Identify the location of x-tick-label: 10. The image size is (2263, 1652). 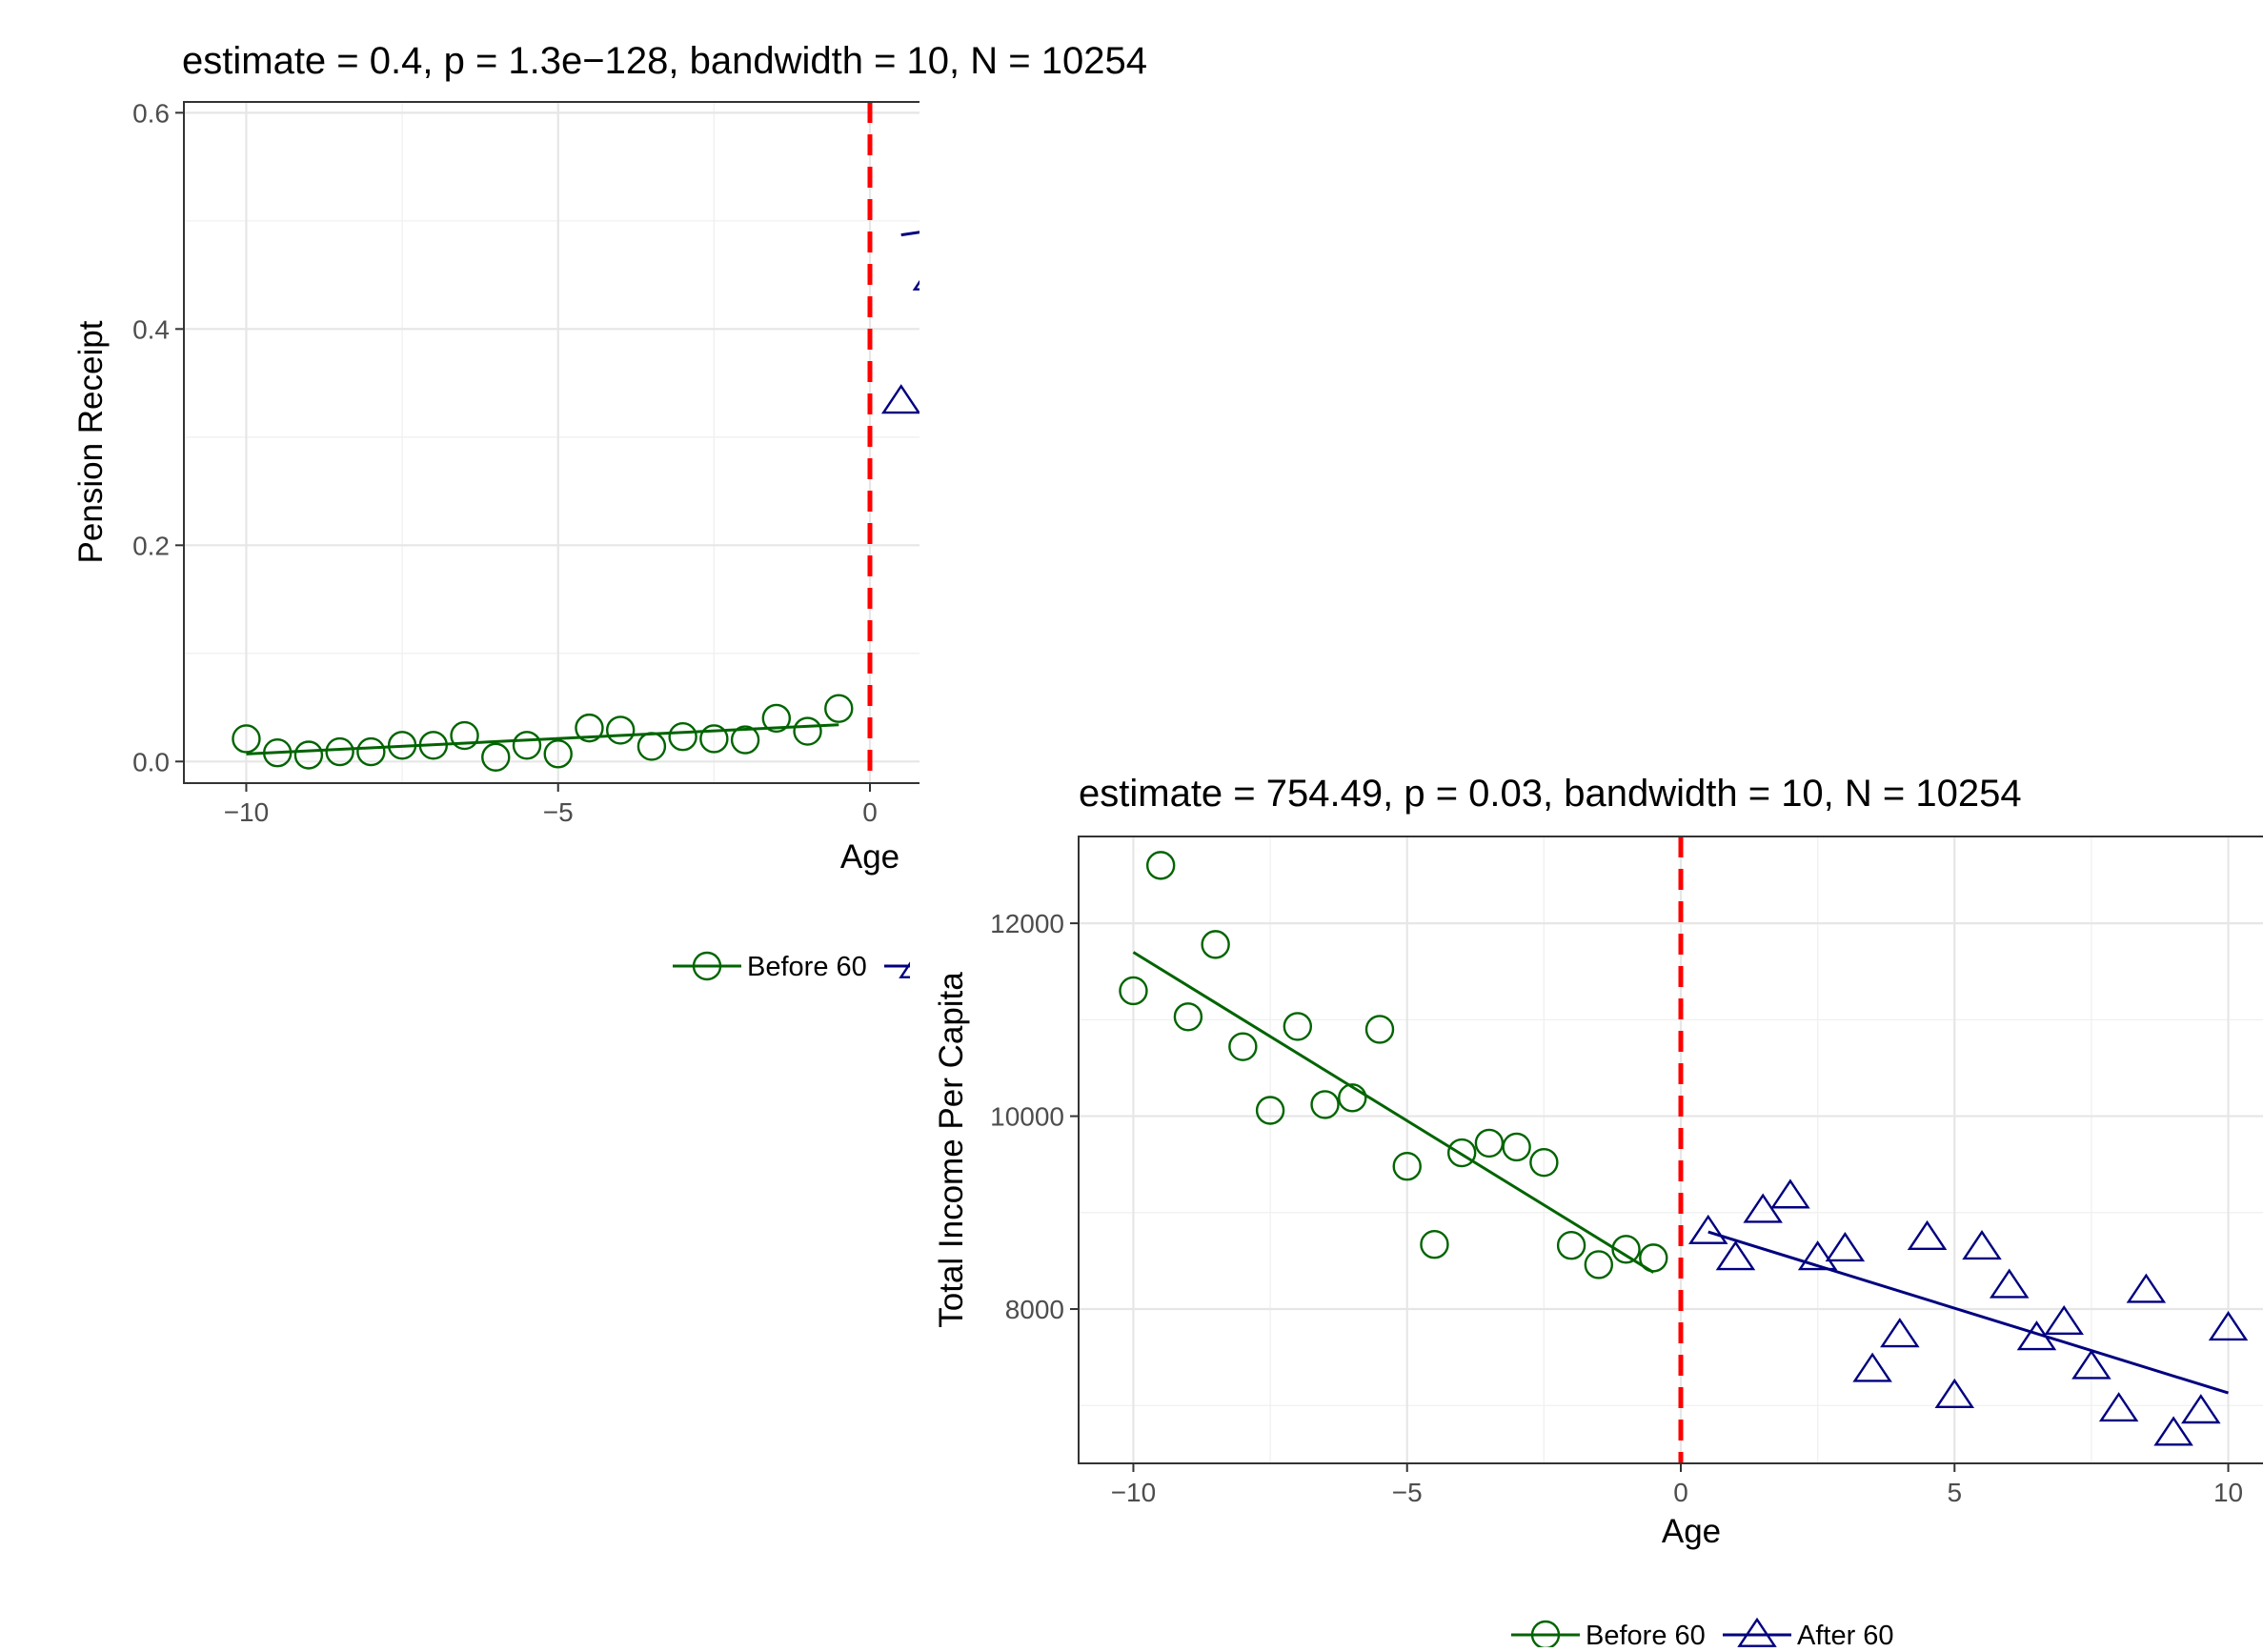
(2228, 1492).